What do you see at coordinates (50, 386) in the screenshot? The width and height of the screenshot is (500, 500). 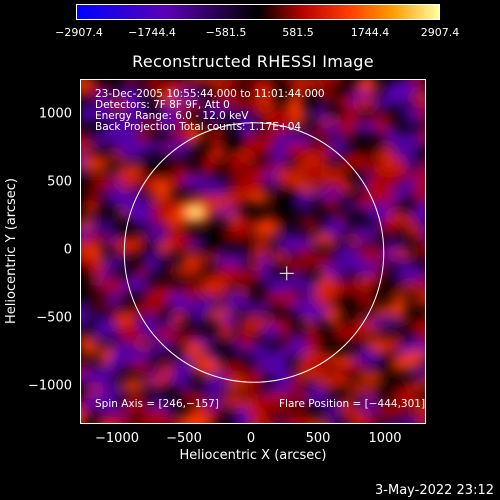 I see `y-tick-label: −1000` at bounding box center [50, 386].